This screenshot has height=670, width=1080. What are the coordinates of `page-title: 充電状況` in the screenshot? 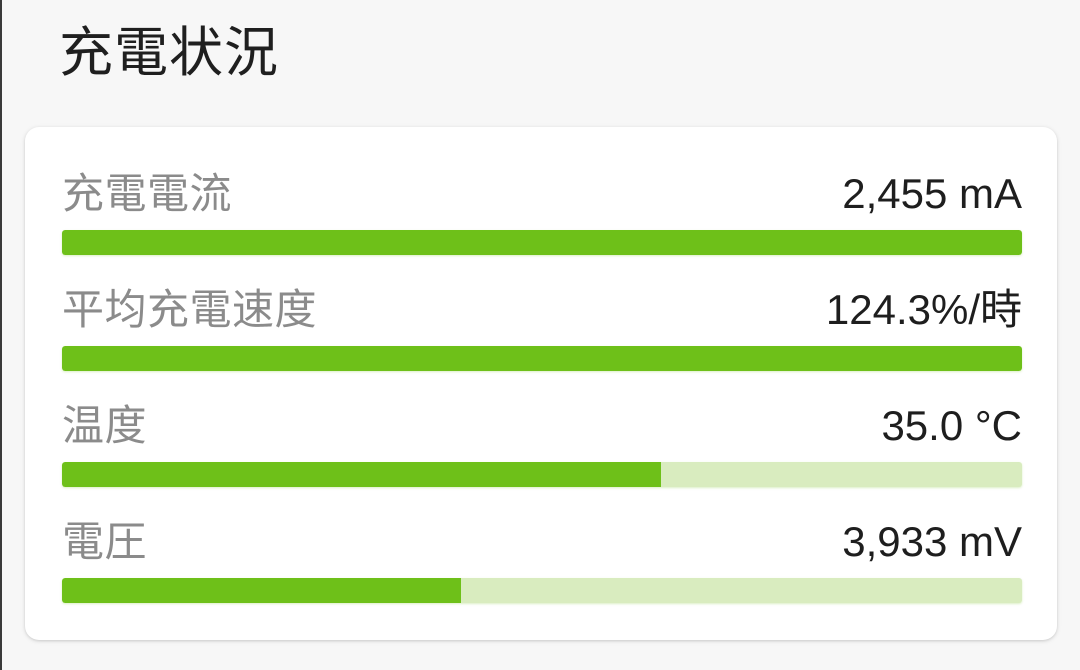 It's located at (169, 53).